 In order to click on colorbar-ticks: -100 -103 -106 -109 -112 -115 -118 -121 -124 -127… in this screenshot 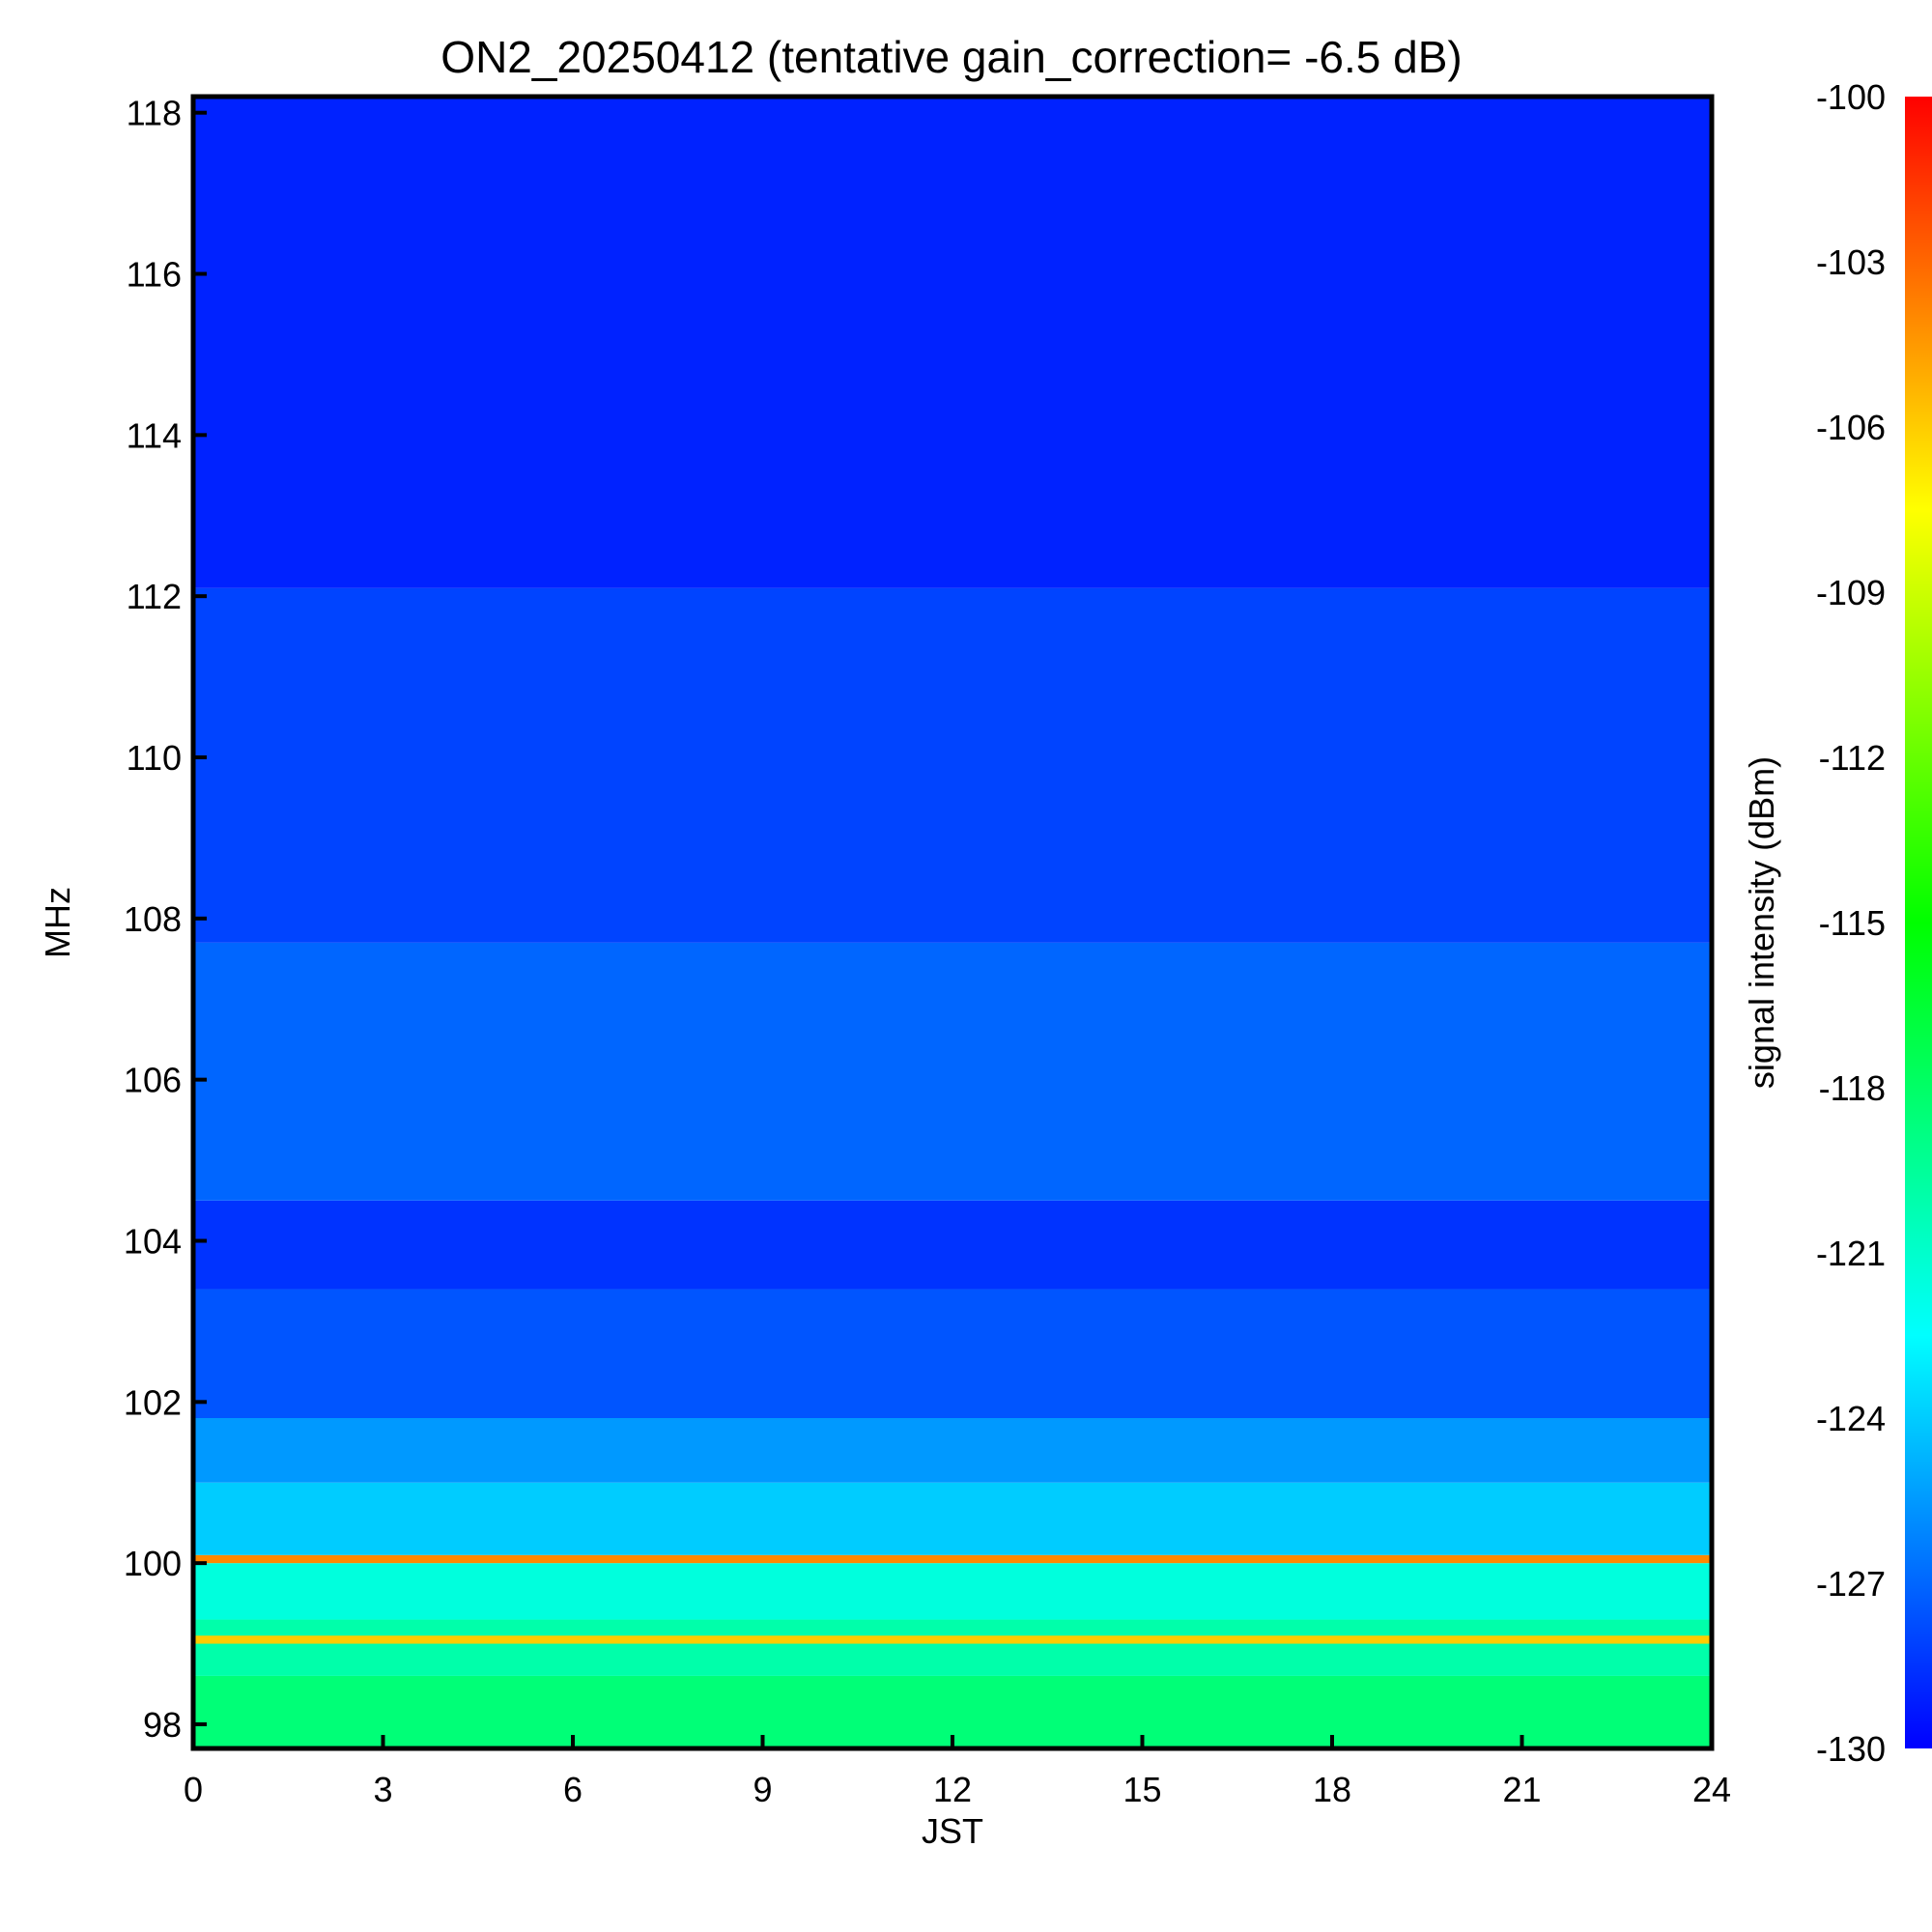, I will do `click(1851, 923)`.